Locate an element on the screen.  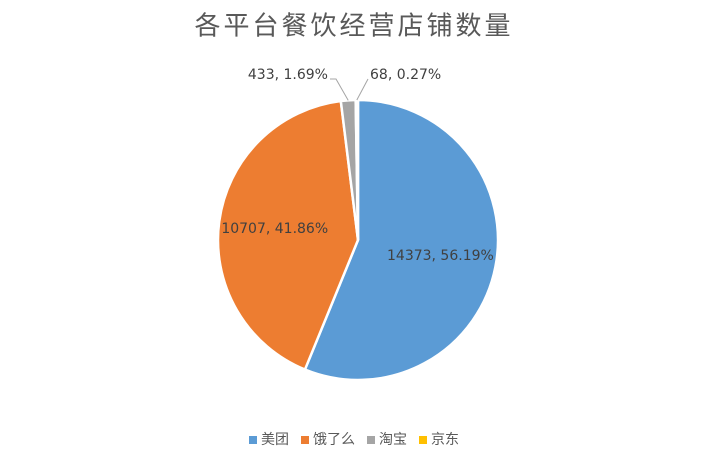
legend-label: 京东 is located at coordinates (445, 440).